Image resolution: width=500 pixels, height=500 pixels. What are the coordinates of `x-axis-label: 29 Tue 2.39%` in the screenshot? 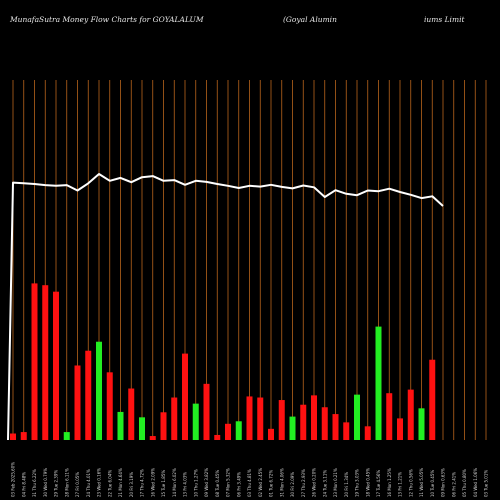 It's located at (56, 483).